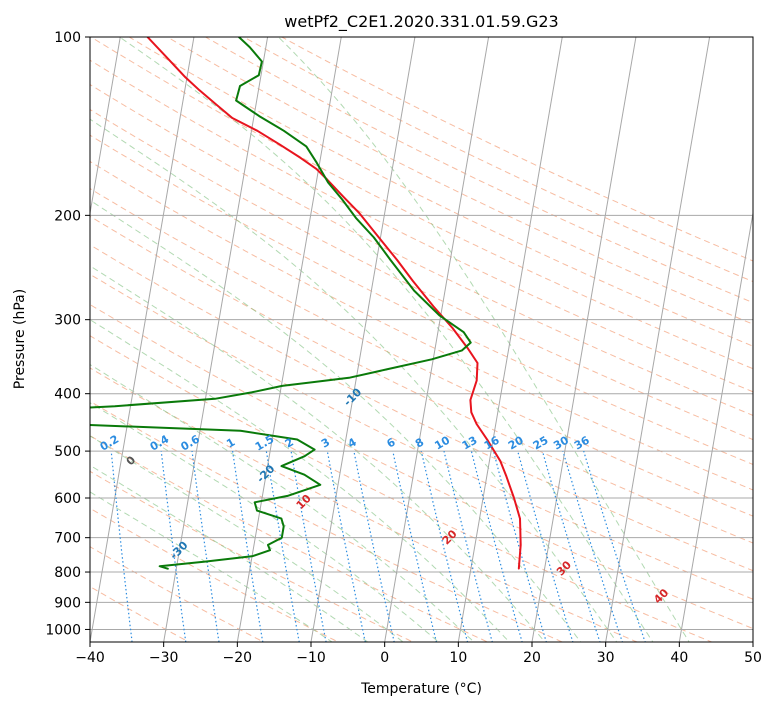 This screenshot has width=775, height=708. I want to click on x-tick-label: 20, so click(532, 658).